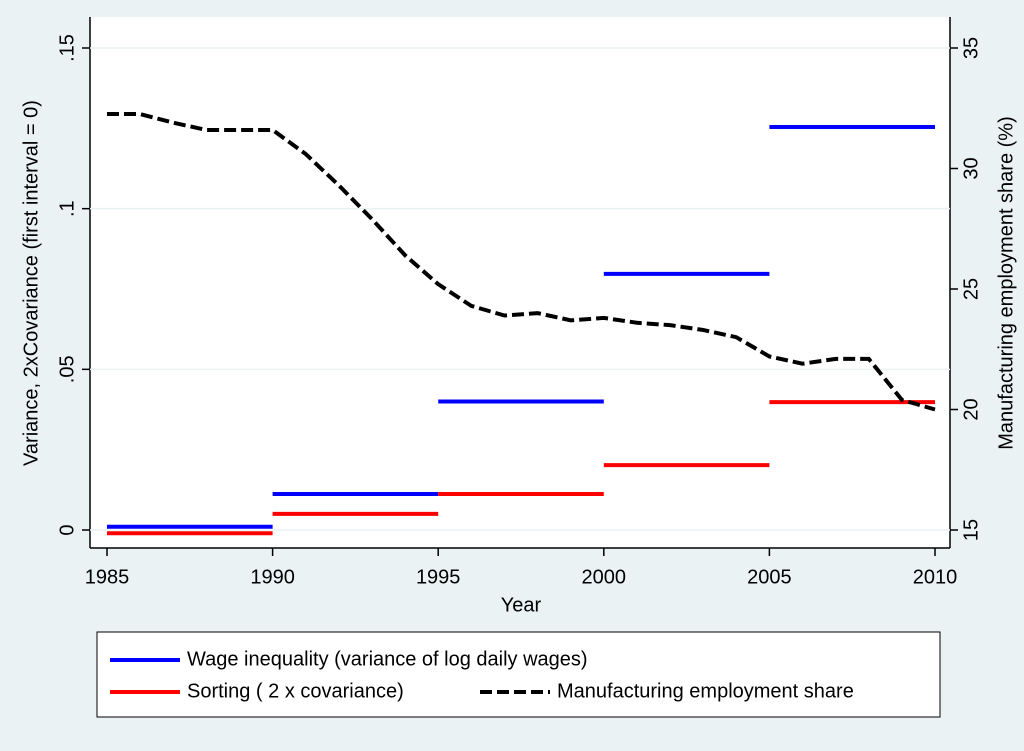 The height and width of the screenshot is (751, 1024). I want to click on legend-label: Manufacturing employment share, so click(705, 691).